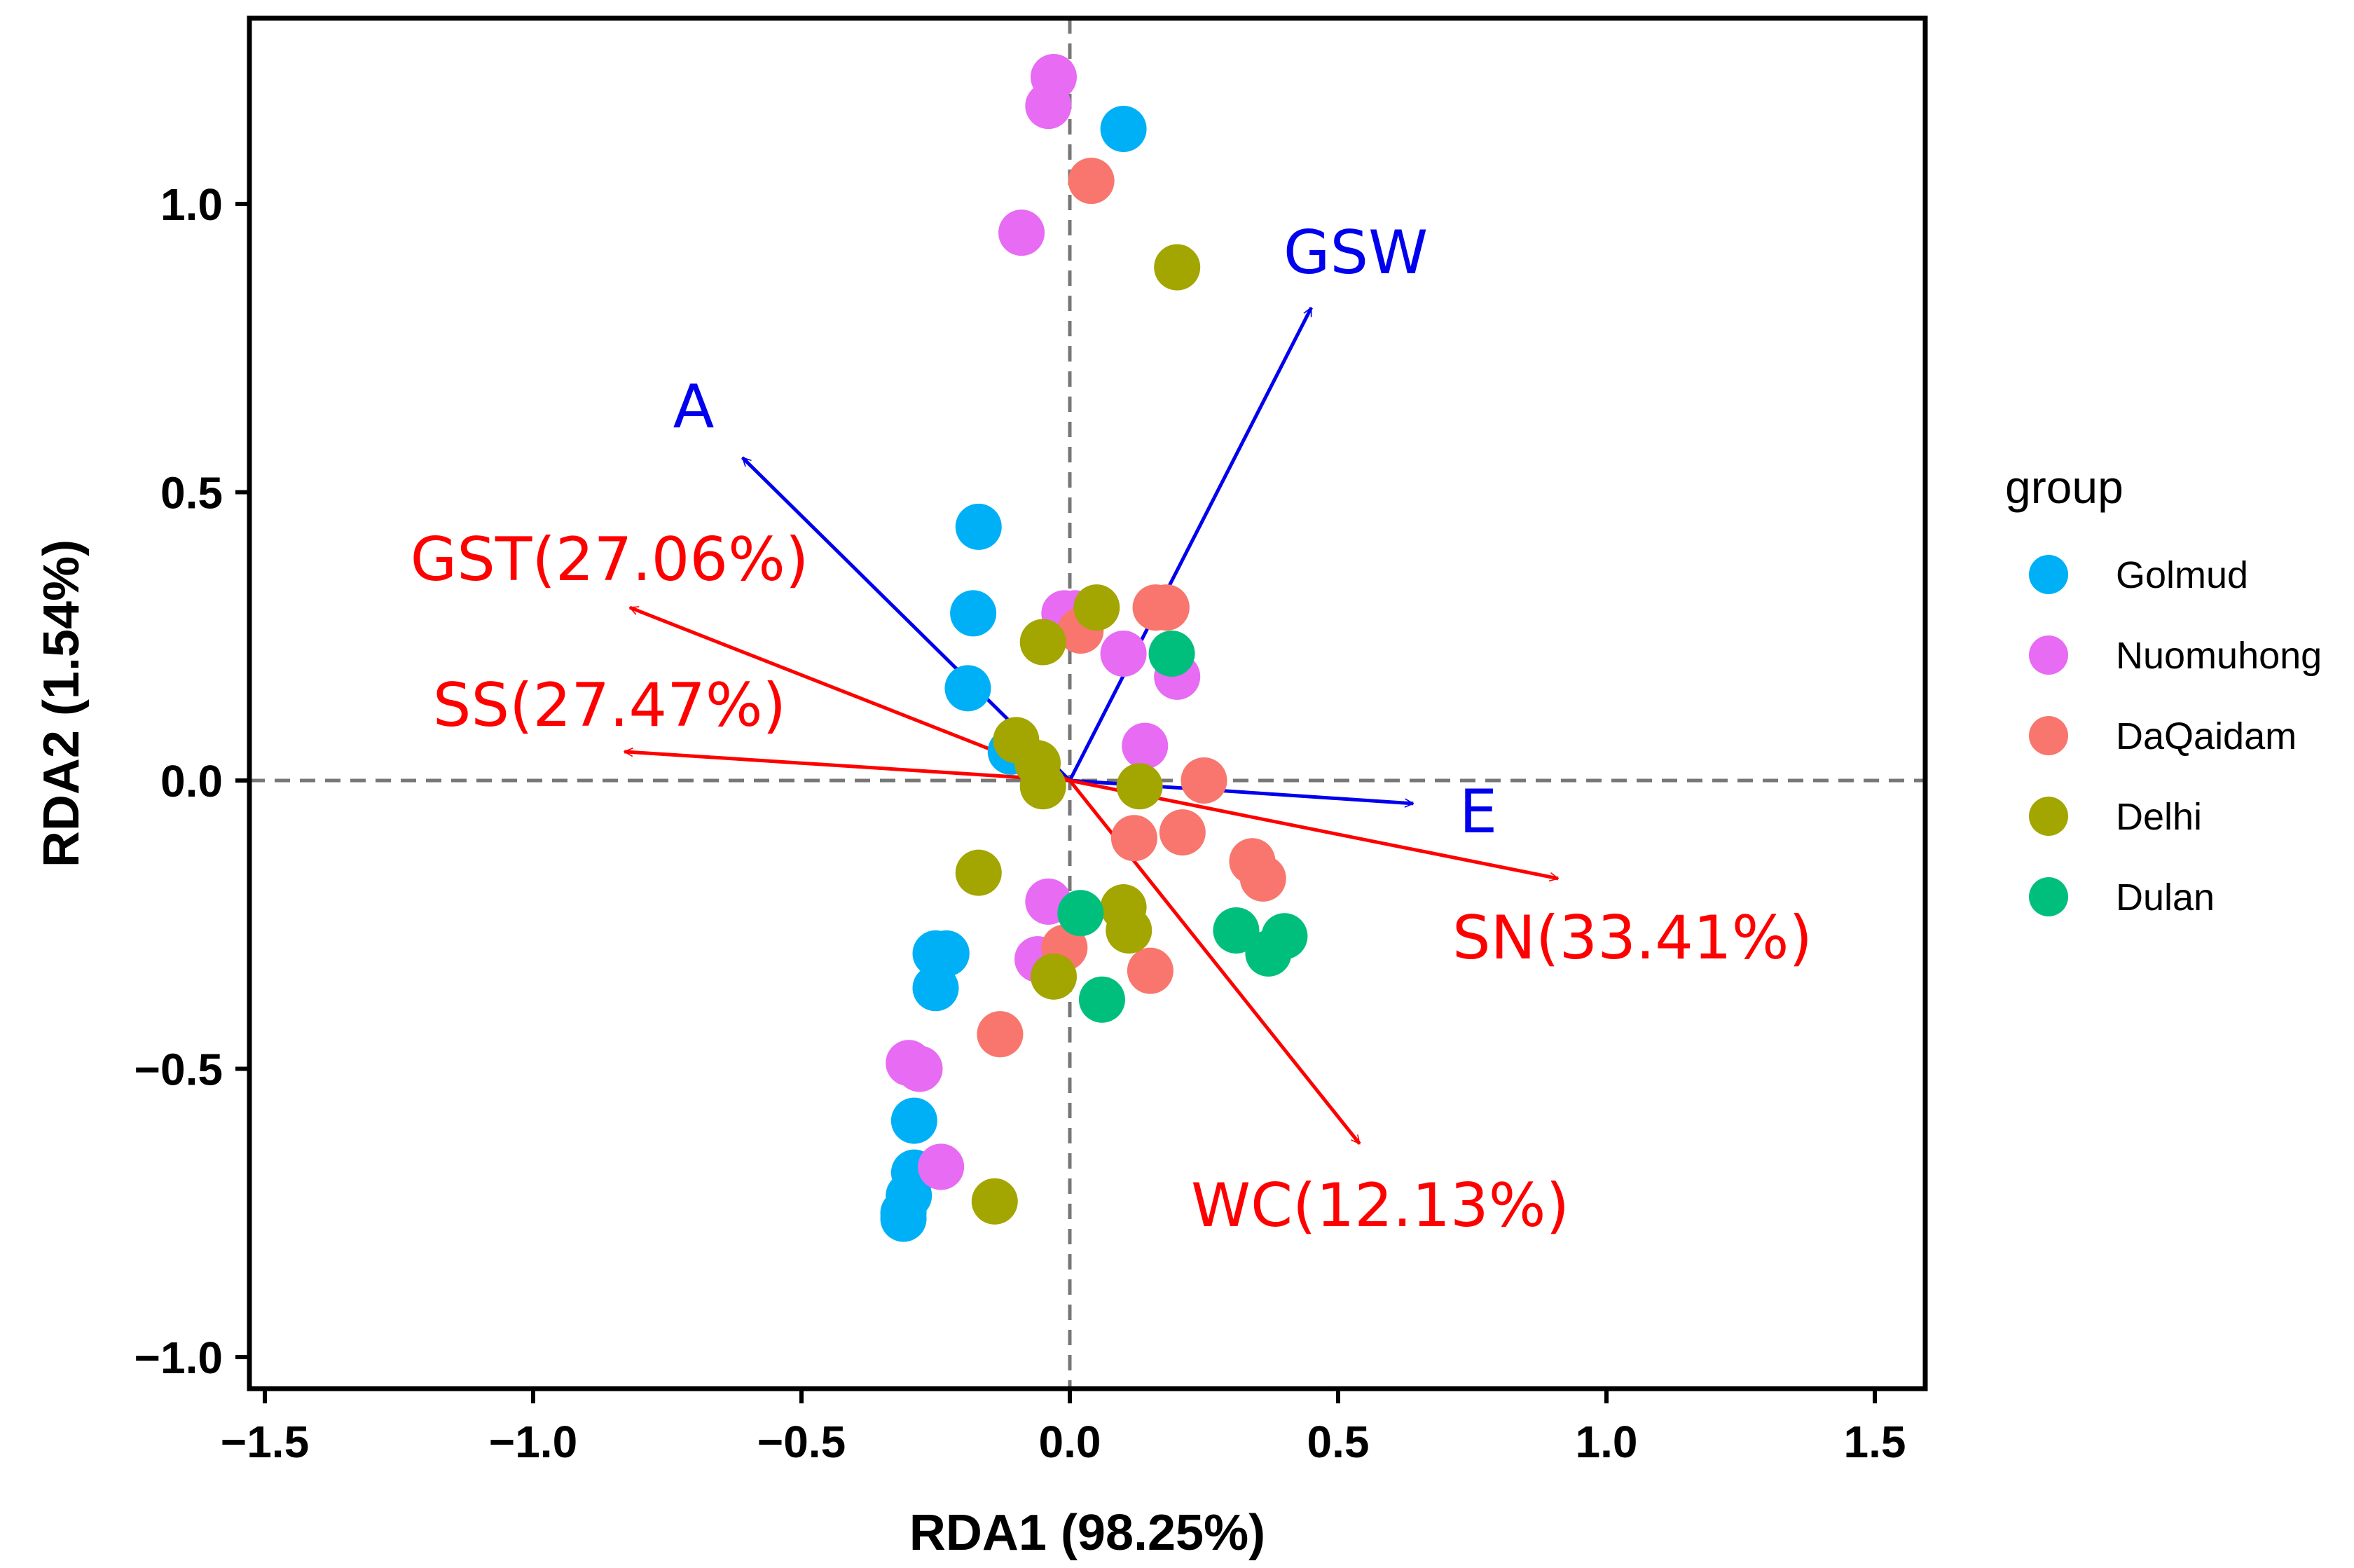  What do you see at coordinates (179, 1070) in the screenshot?
I see `y-tick-label: −0.5` at bounding box center [179, 1070].